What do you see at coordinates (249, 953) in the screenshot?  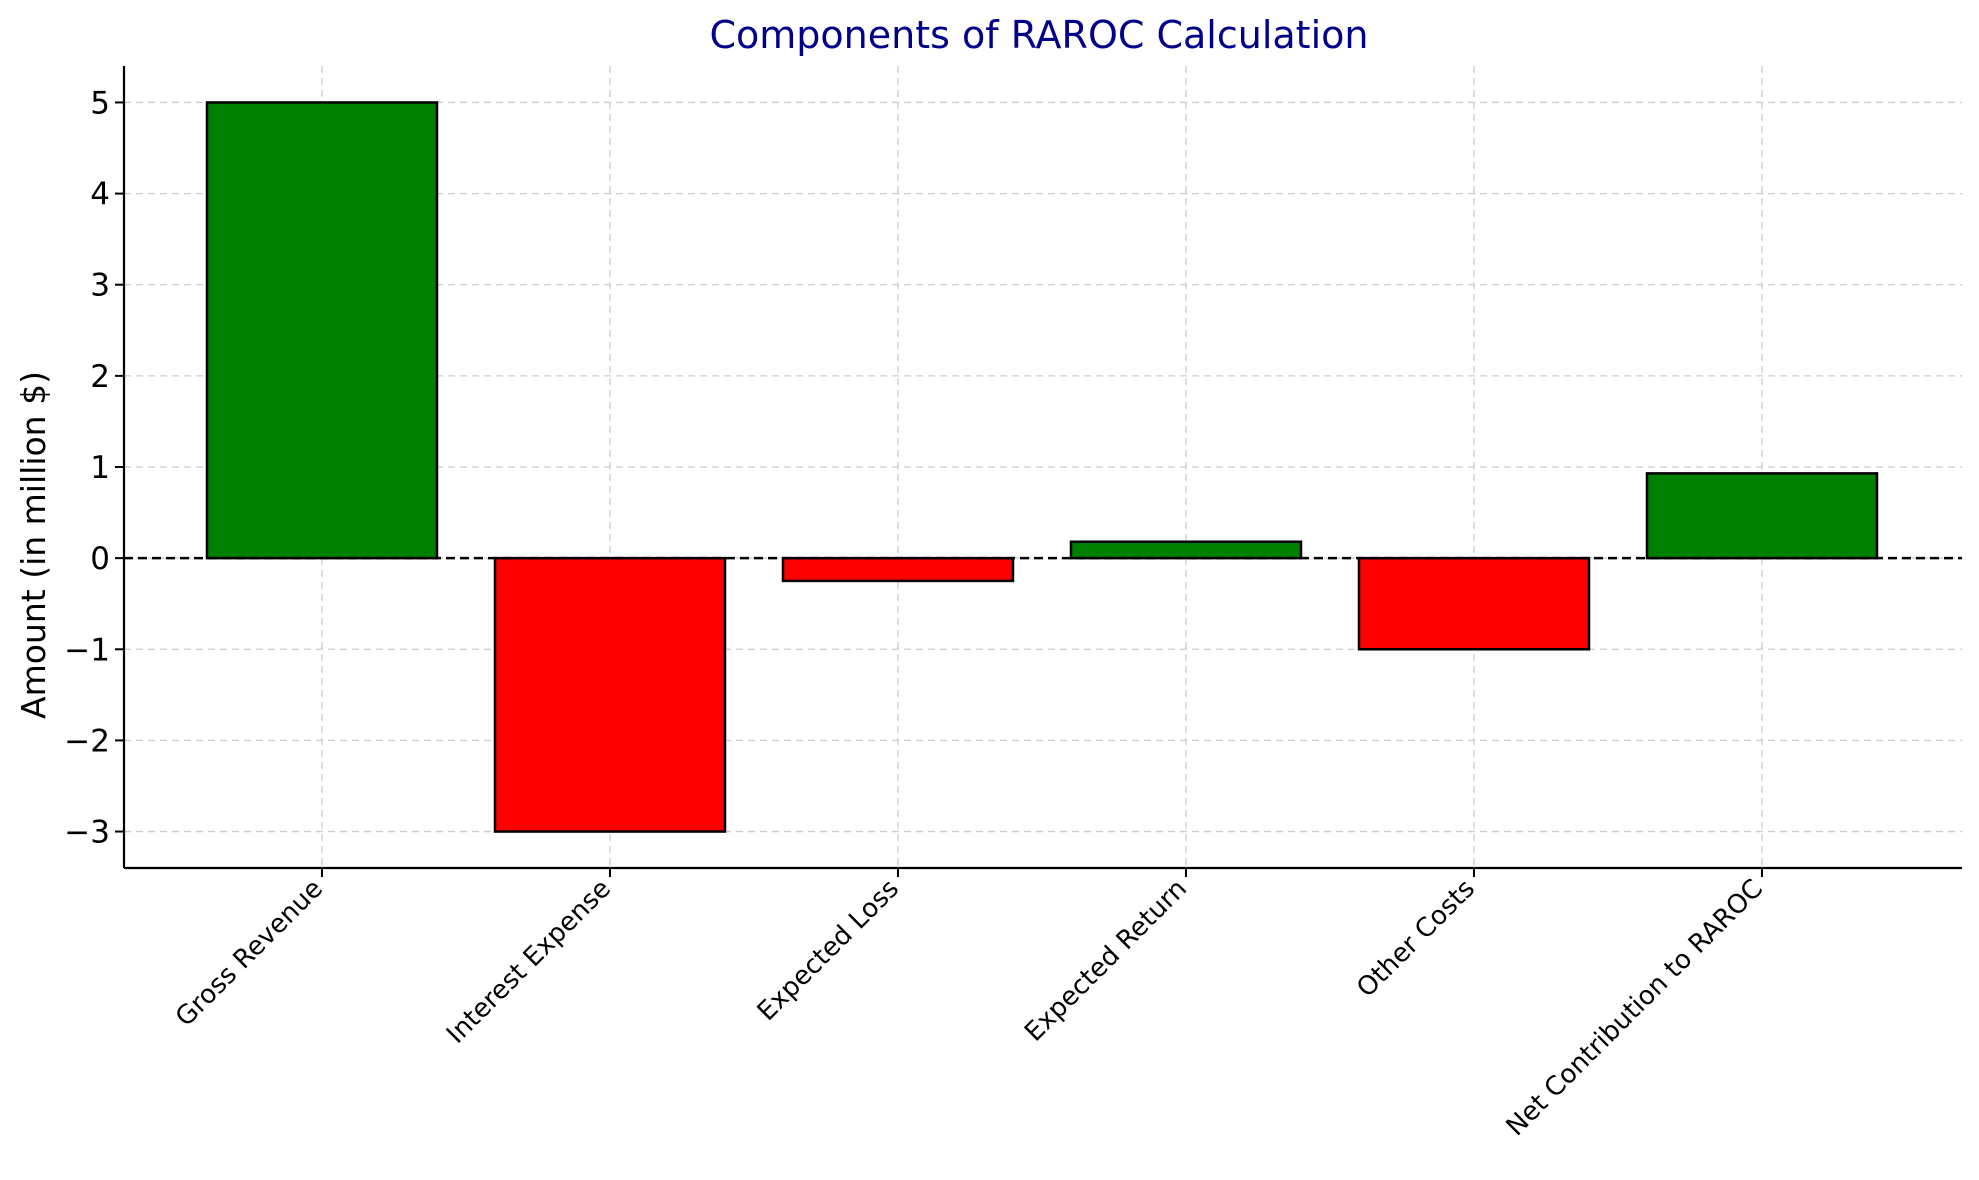 I see `x-tick-label: Gross Revenue` at bounding box center [249, 953].